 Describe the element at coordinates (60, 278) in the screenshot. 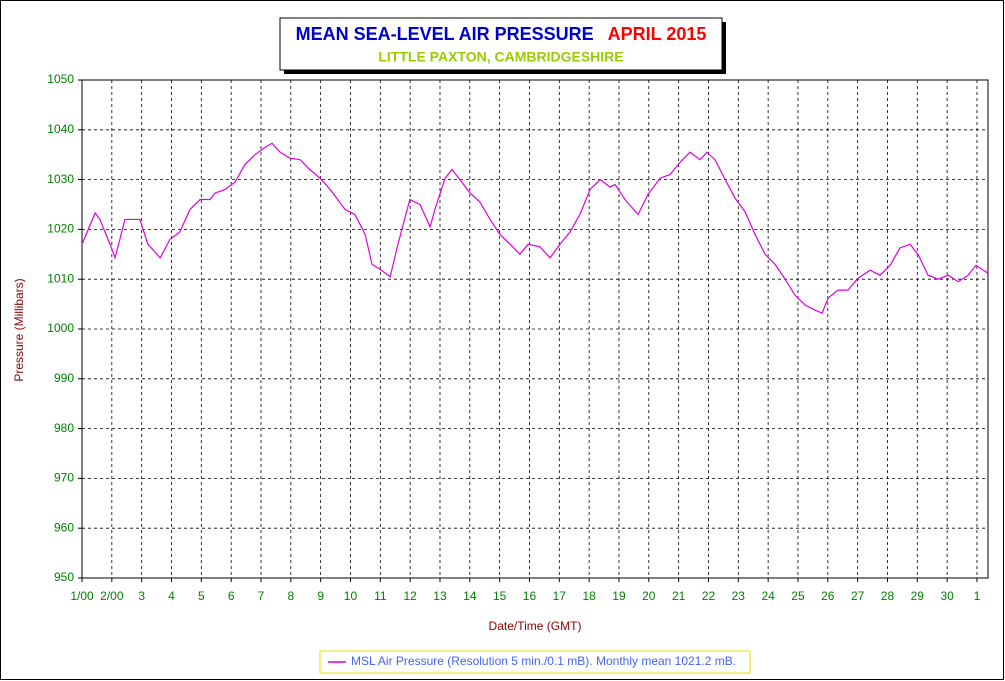

I see `y-tick-label: 1010` at that location.